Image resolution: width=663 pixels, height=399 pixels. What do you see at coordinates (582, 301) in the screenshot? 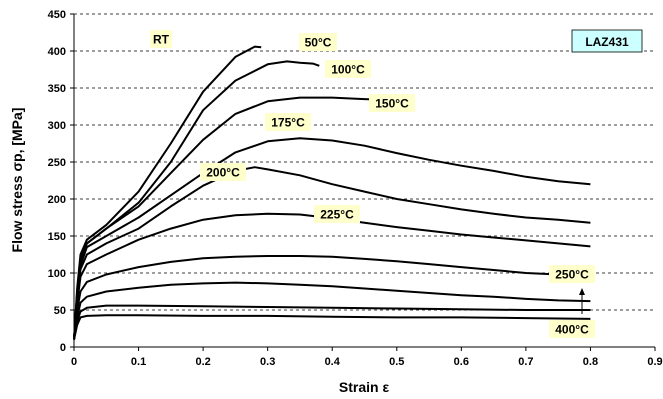
I see `temperature-arrow` at bounding box center [582, 301].